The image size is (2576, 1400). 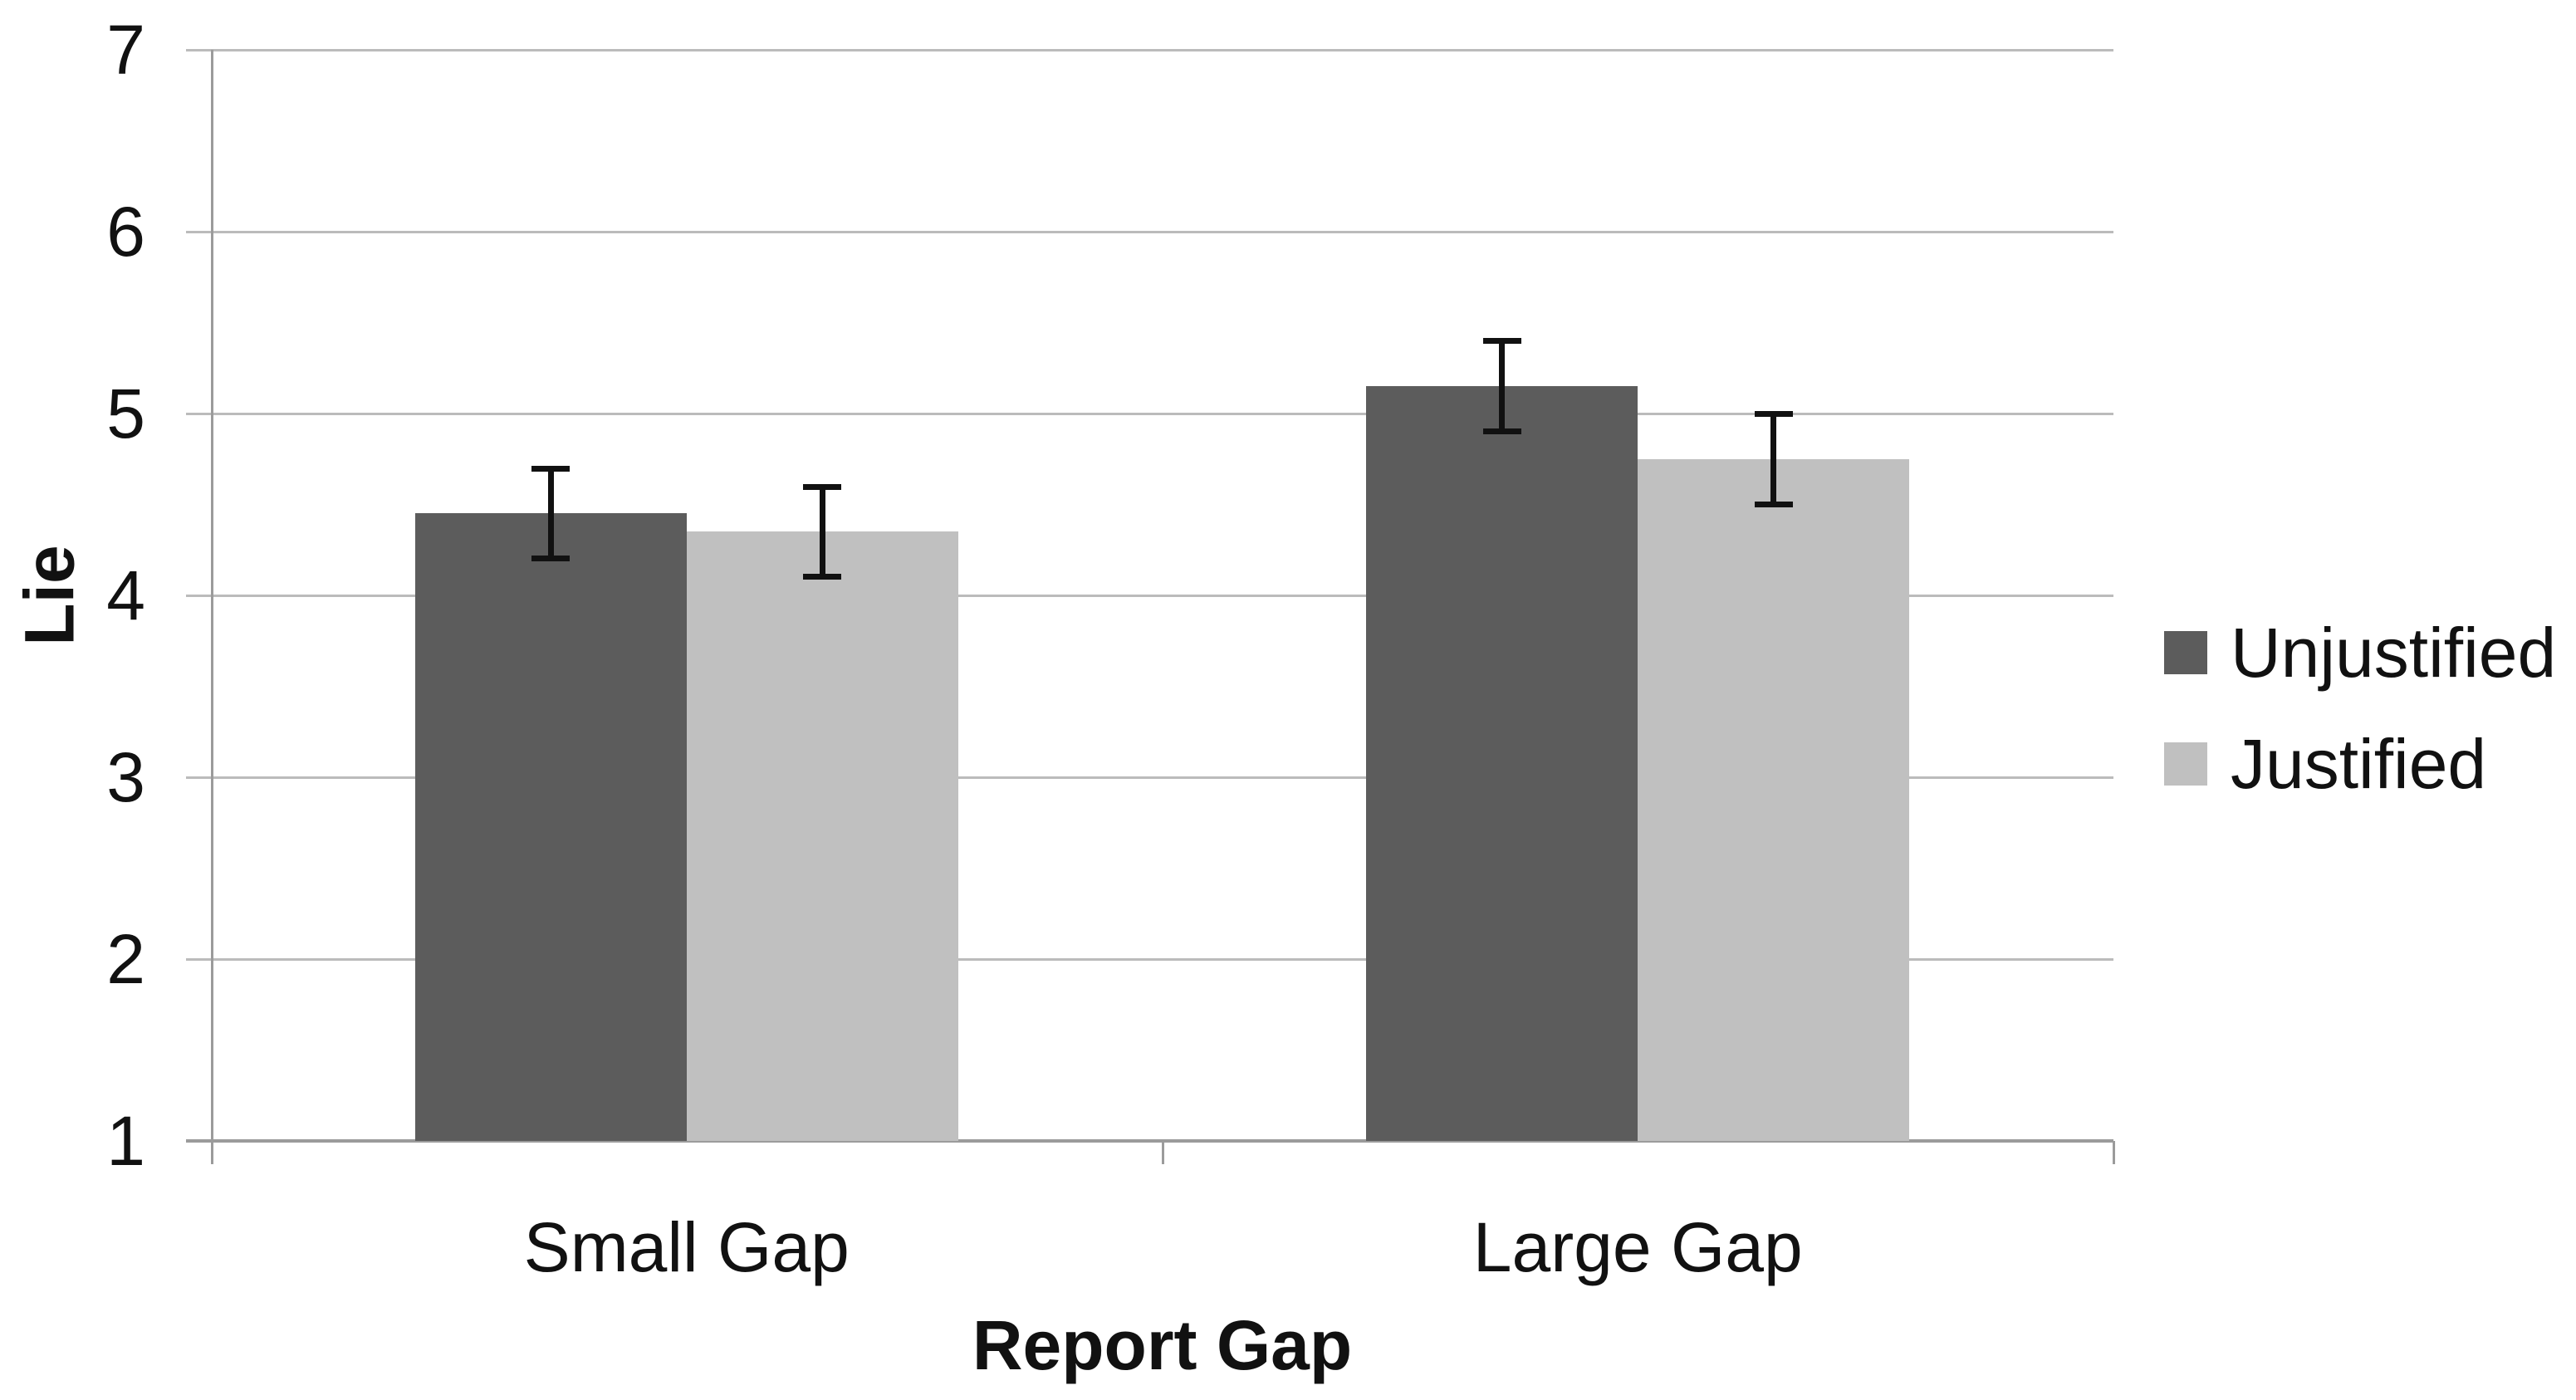 I want to click on legend-item-justified: Justified, so click(x=2360, y=764).